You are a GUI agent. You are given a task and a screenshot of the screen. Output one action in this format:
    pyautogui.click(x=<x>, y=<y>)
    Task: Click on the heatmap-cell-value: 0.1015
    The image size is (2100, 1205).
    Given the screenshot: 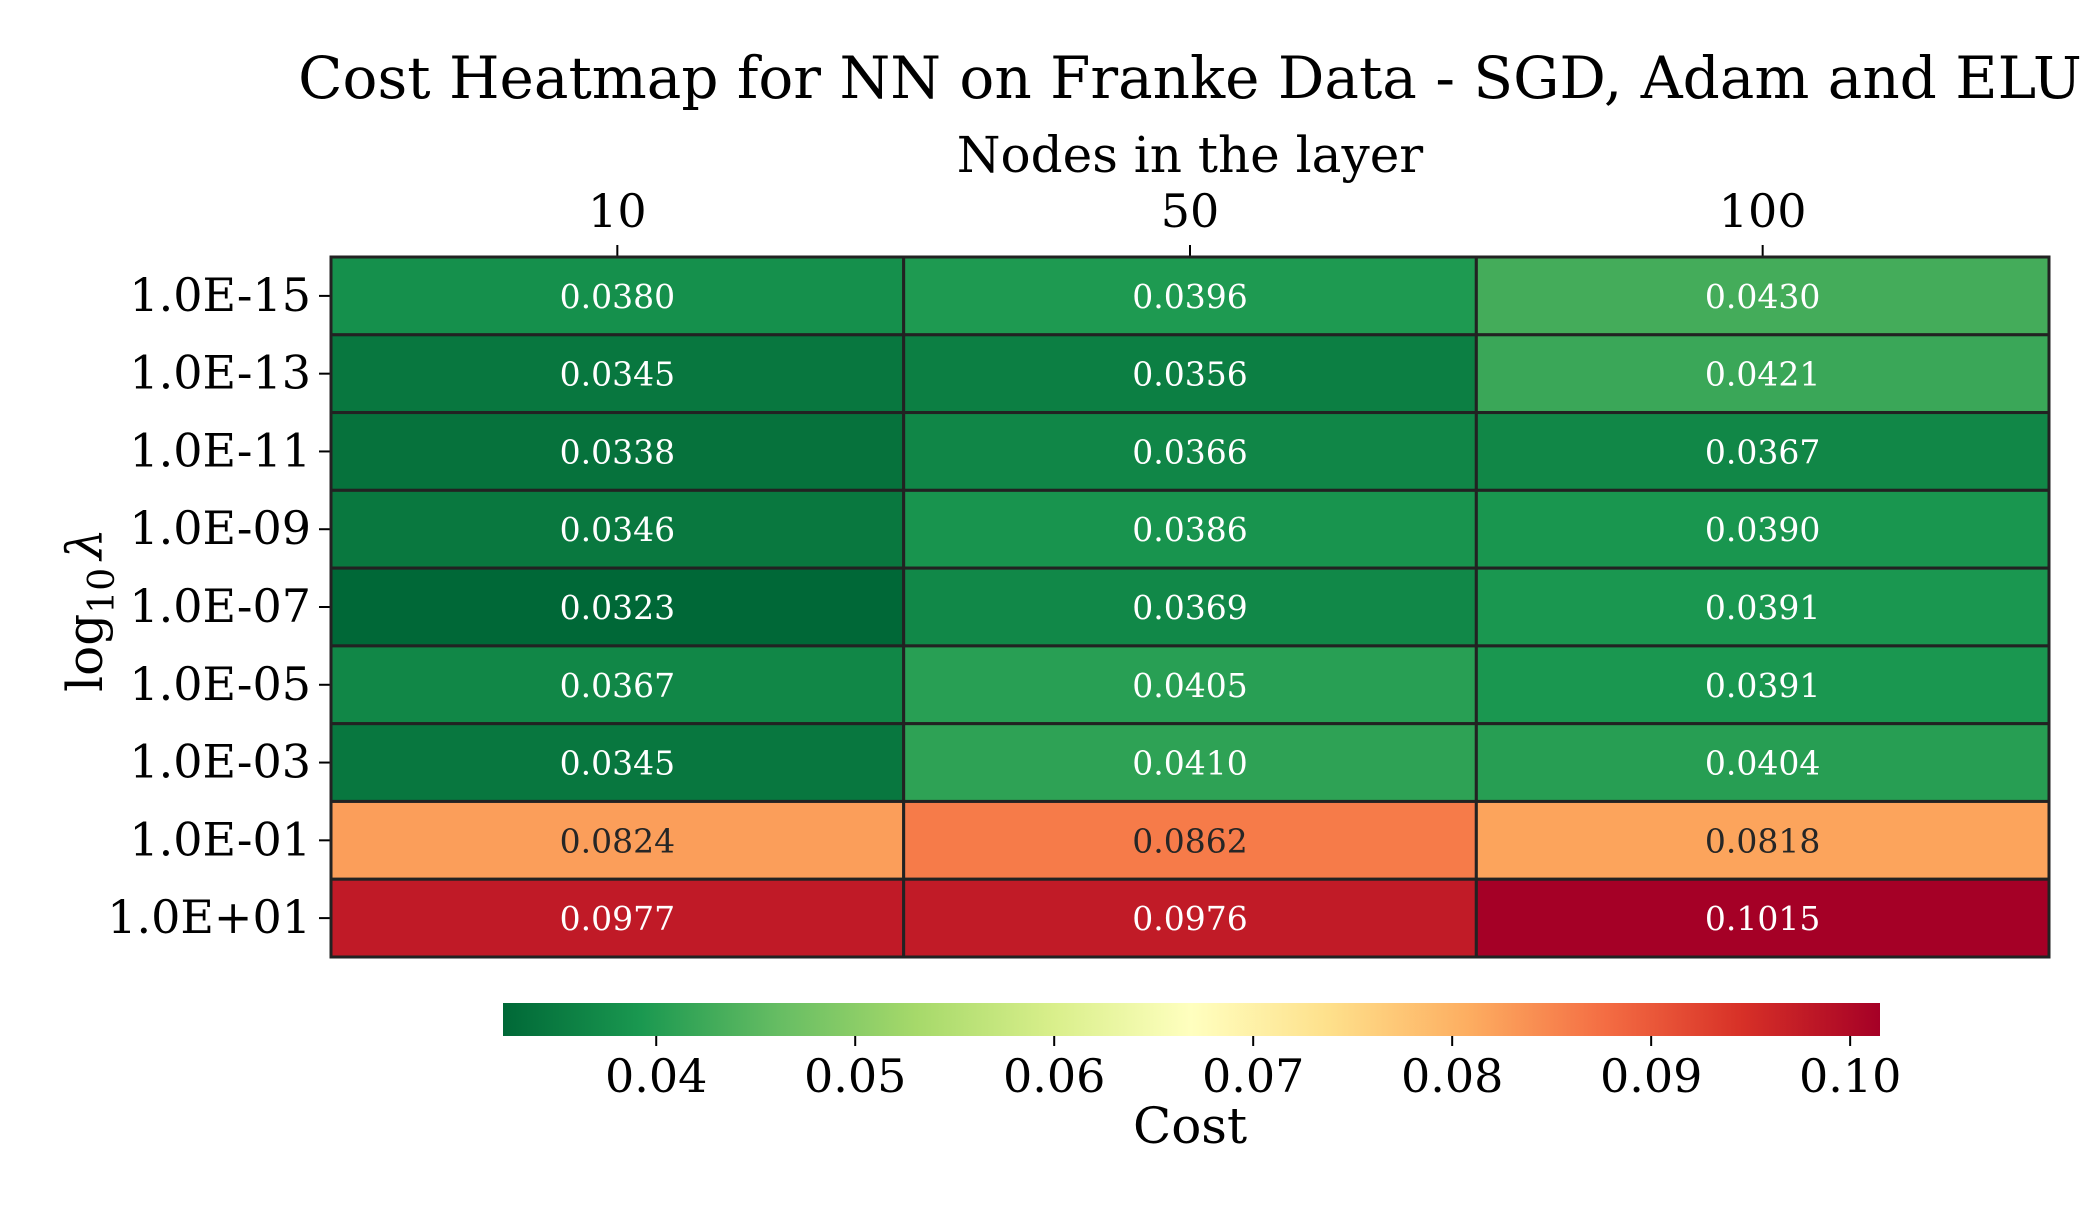 What is the action you would take?
    pyautogui.click(x=1762, y=918)
    